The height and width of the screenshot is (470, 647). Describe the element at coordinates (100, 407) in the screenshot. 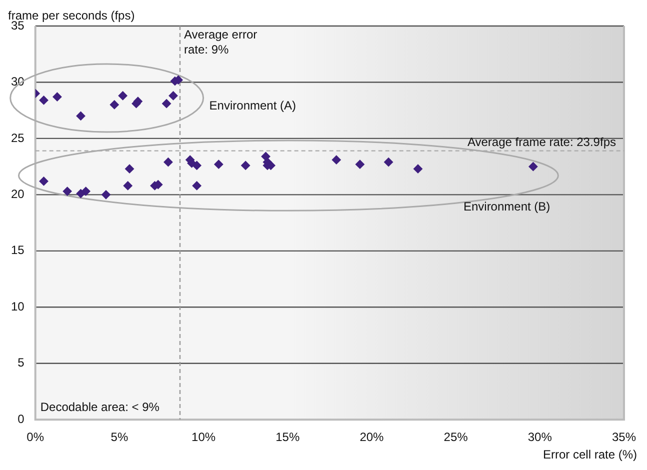

I see `annotation: Decodable area: < 9%` at that location.